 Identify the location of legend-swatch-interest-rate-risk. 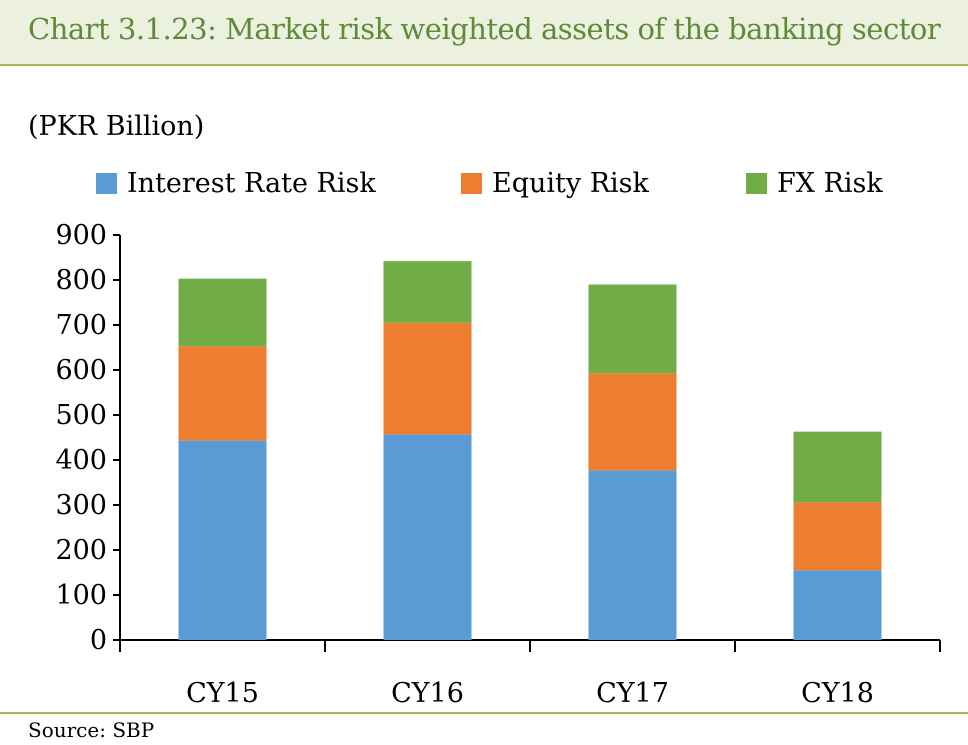
(106, 183).